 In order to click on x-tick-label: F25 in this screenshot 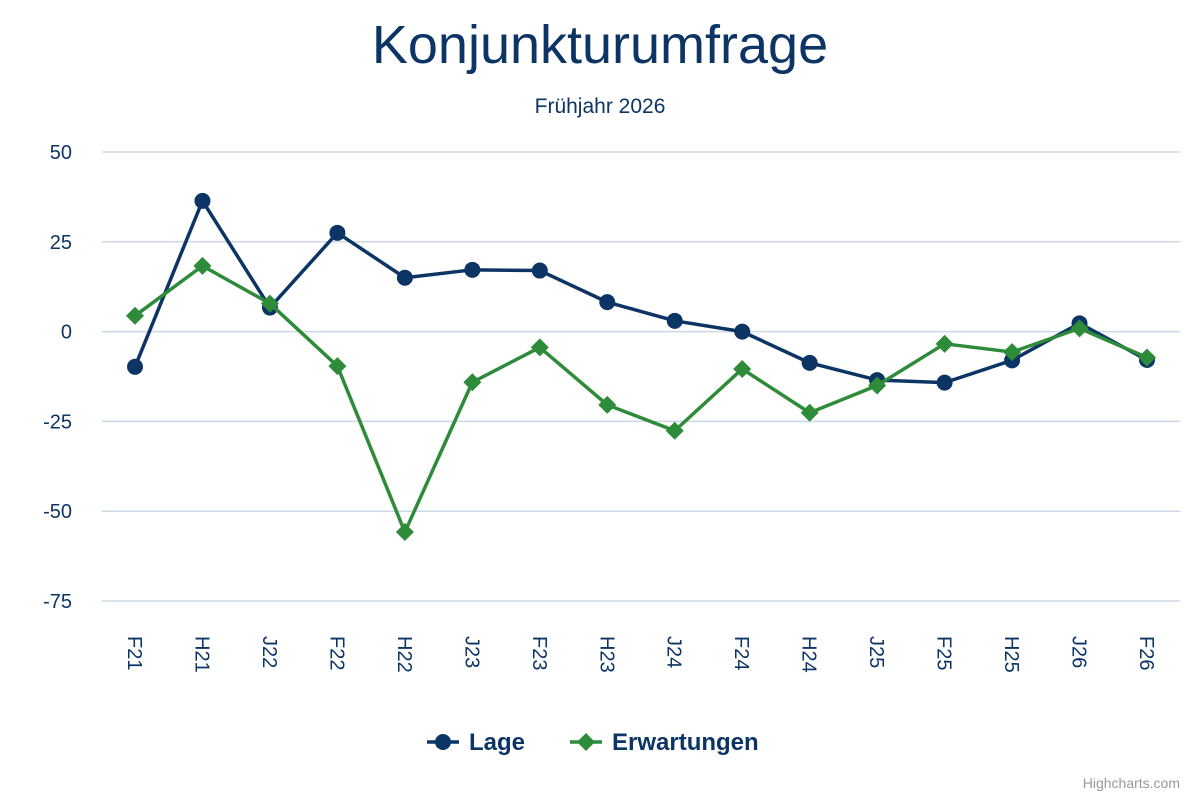, I will do `click(944, 653)`.